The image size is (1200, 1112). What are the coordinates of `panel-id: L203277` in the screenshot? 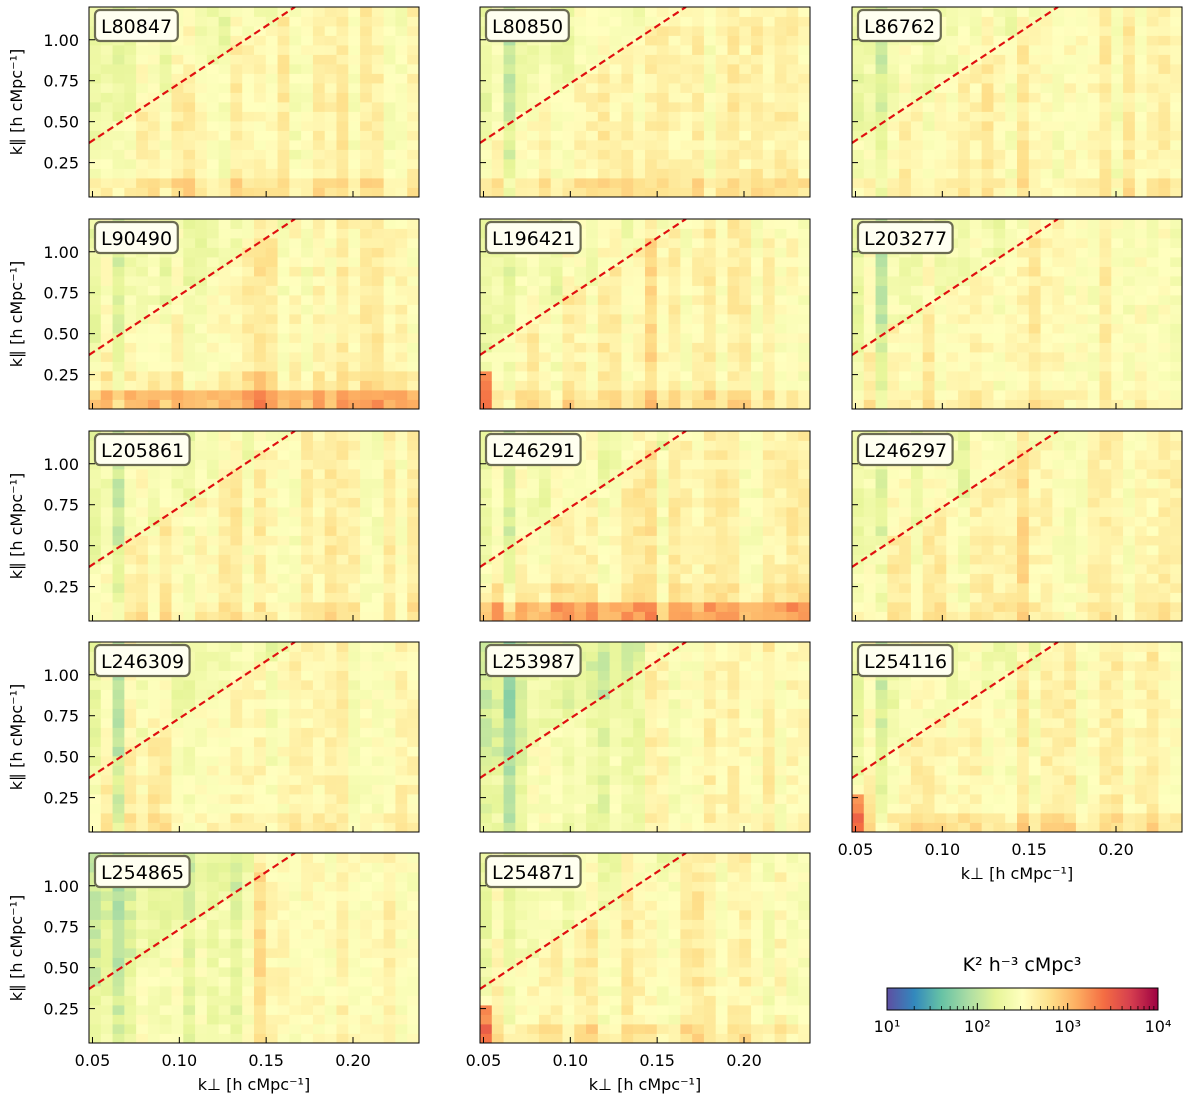 It's located at (905, 239).